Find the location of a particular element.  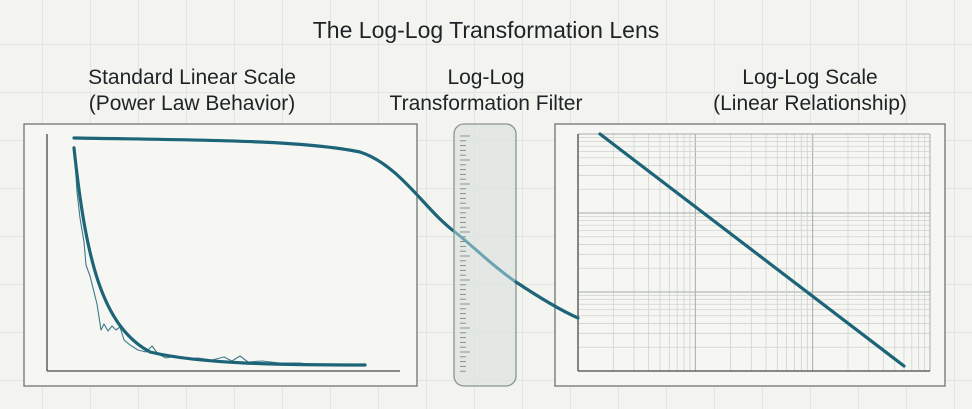

transform-flow-curve-after is located at coordinates (547, 300).